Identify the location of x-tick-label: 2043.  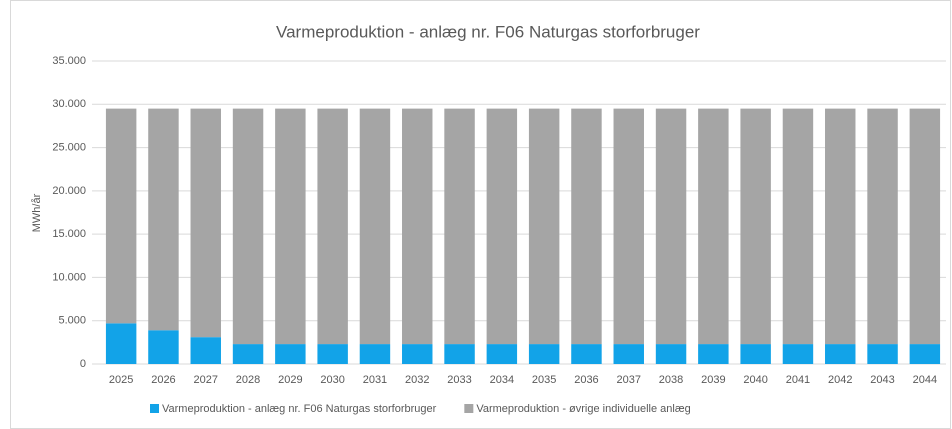
(882, 380).